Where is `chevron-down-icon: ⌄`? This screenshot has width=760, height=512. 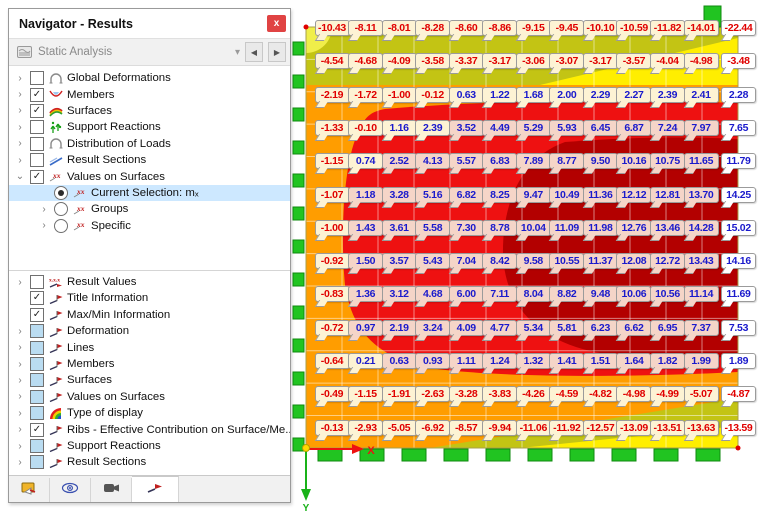
chevron-down-icon: ⌄ is located at coordinates (20, 177).